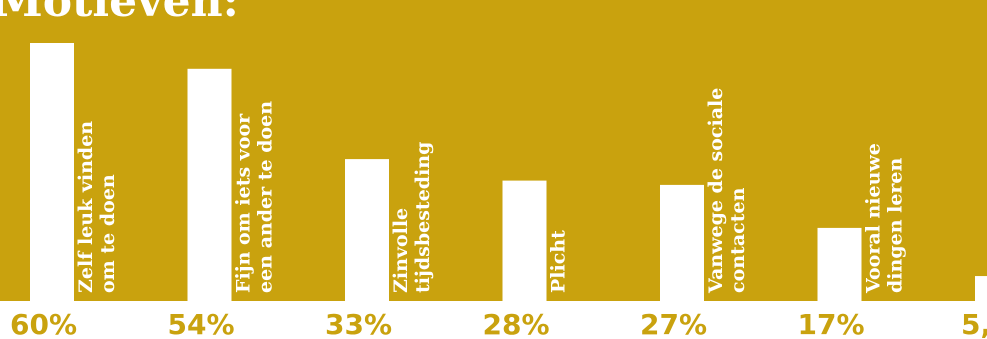 The image size is (987, 339). What do you see at coordinates (201, 323) in the screenshot?
I see `value-label-2: 54%` at bounding box center [201, 323].